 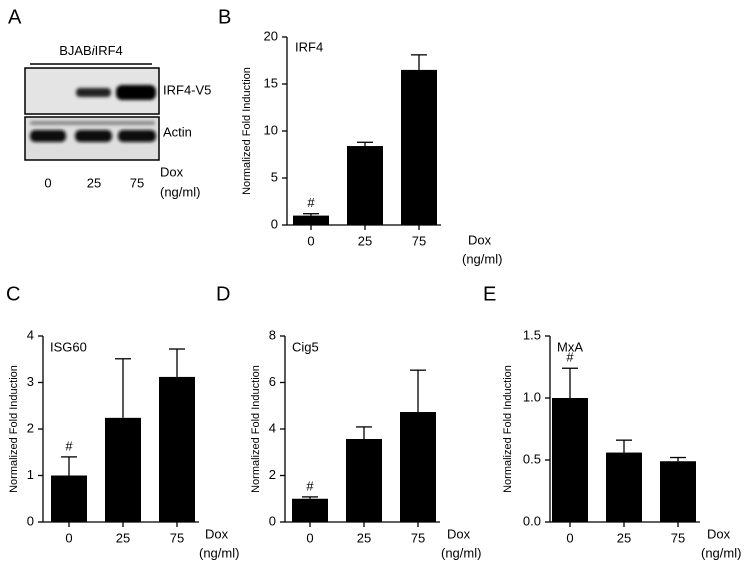 What do you see at coordinates (271, 82) in the screenshot?
I see `y-tick-label: 15` at bounding box center [271, 82].